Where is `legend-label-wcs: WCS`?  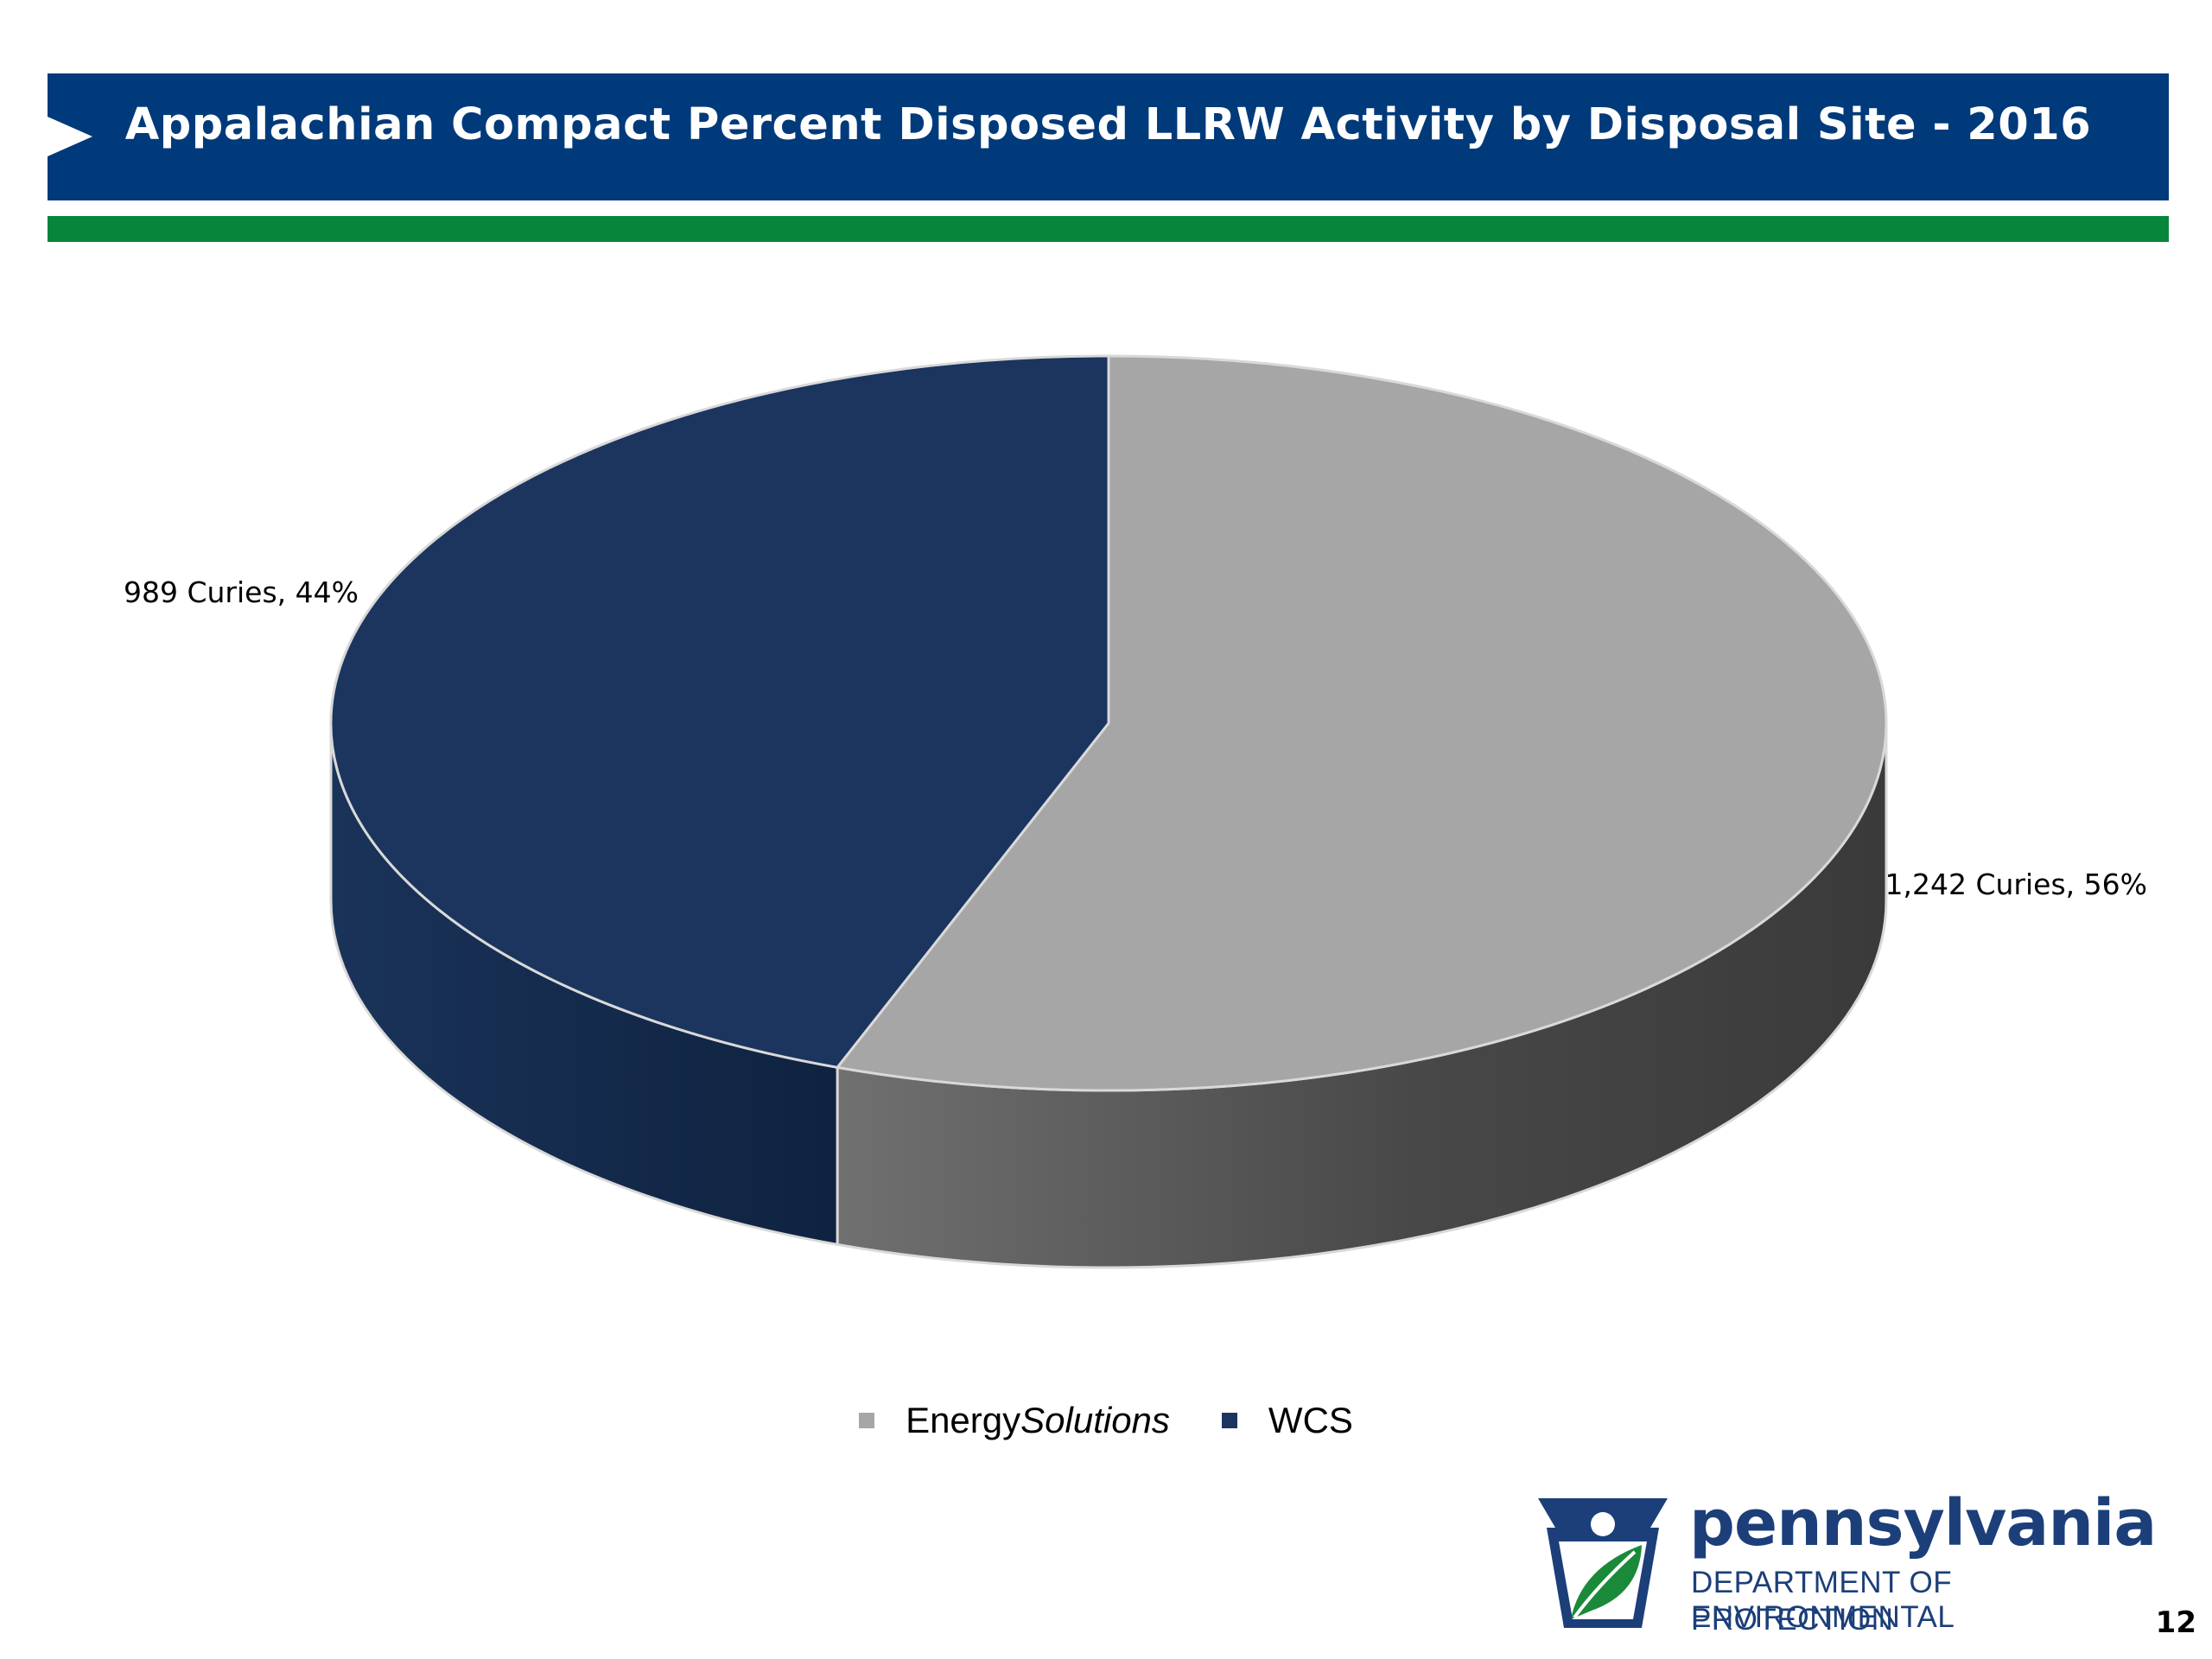
legend-label-wcs: WCS is located at coordinates (1310, 1420).